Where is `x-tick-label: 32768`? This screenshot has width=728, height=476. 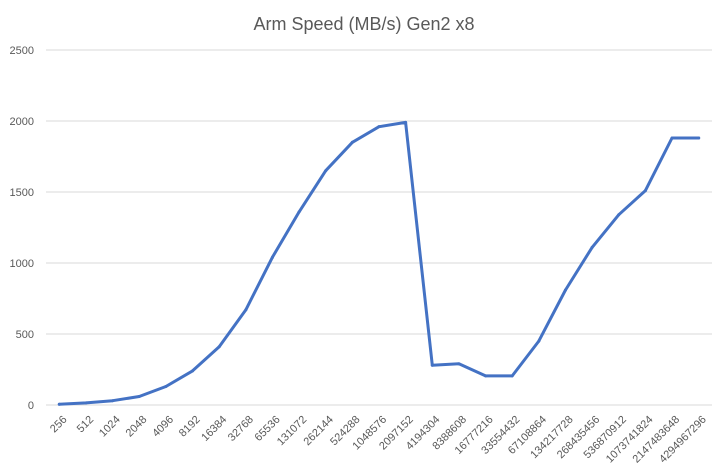 x-tick-label: 32768 is located at coordinates (241, 429).